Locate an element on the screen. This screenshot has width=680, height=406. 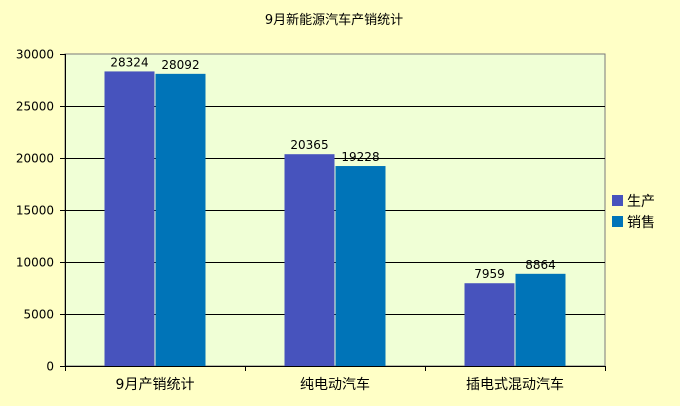
y-tick-label: 5000 is located at coordinates (38, 315).